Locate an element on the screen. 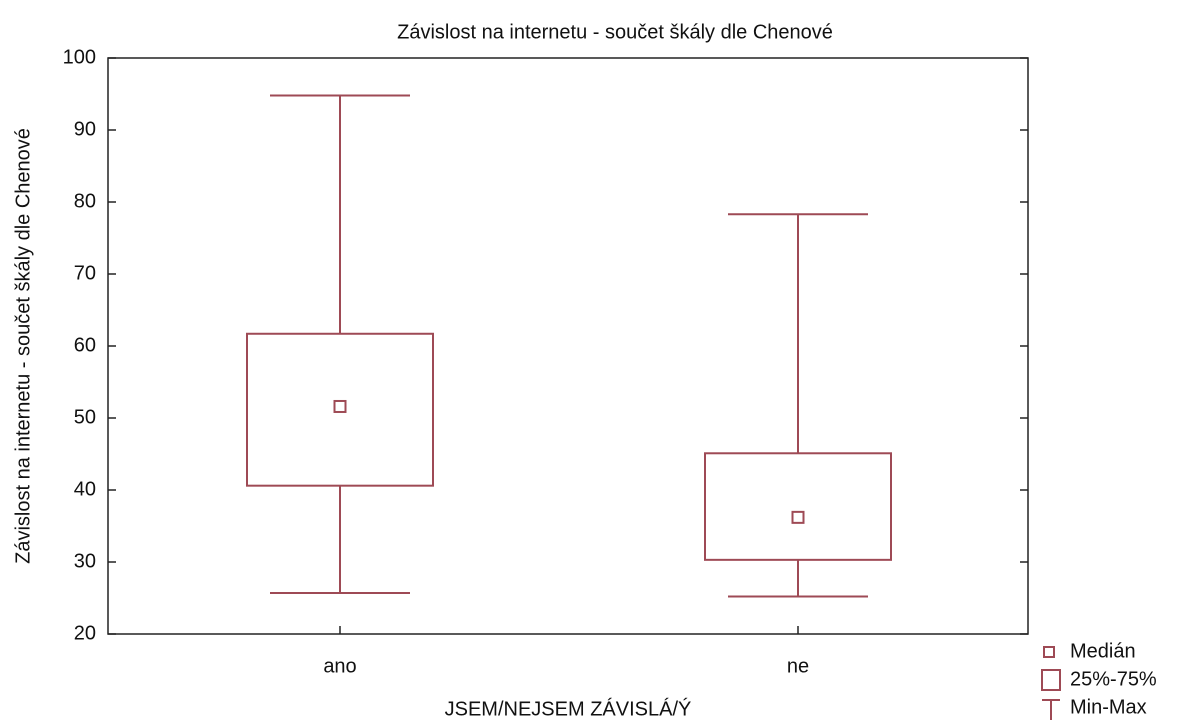 The height and width of the screenshot is (721, 1186). y-tick-label: 40 is located at coordinates (85, 489).